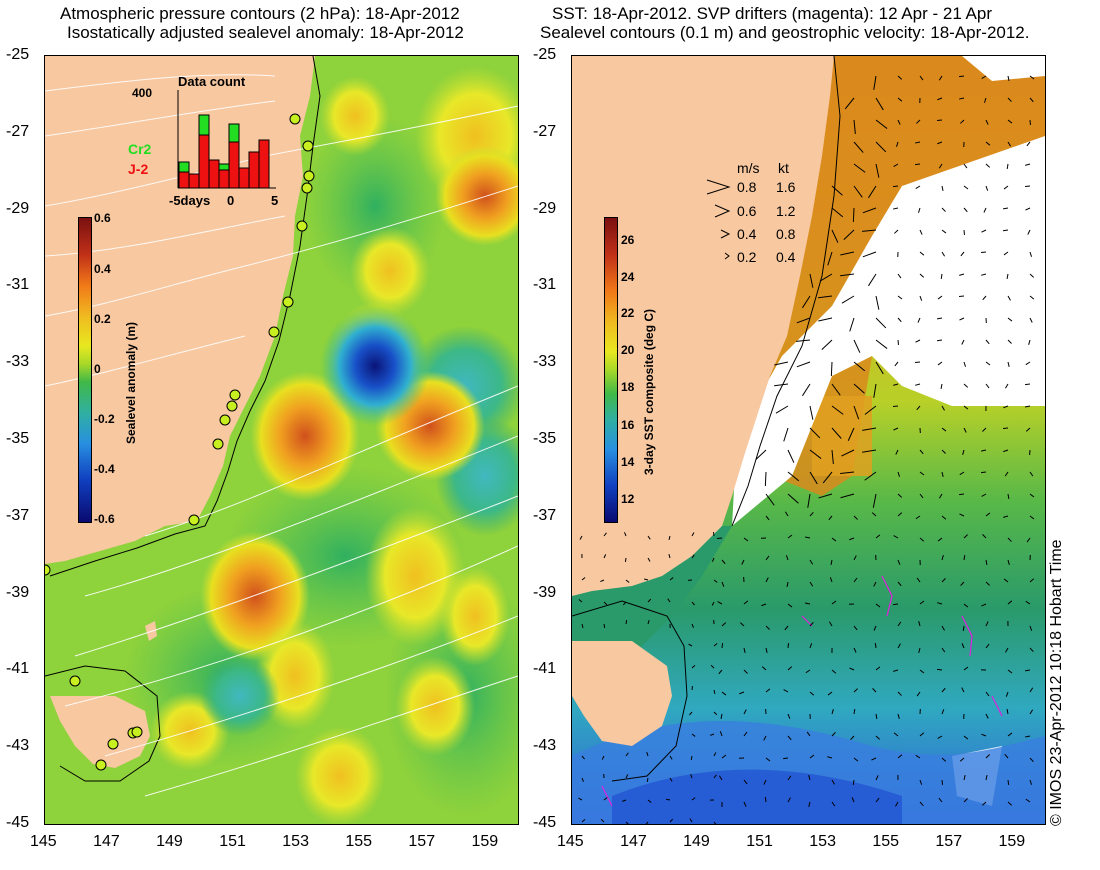 Image resolution: width=1100 pixels, height=870 pixels. I want to click on y-tick-label: -35, so click(545, 438).